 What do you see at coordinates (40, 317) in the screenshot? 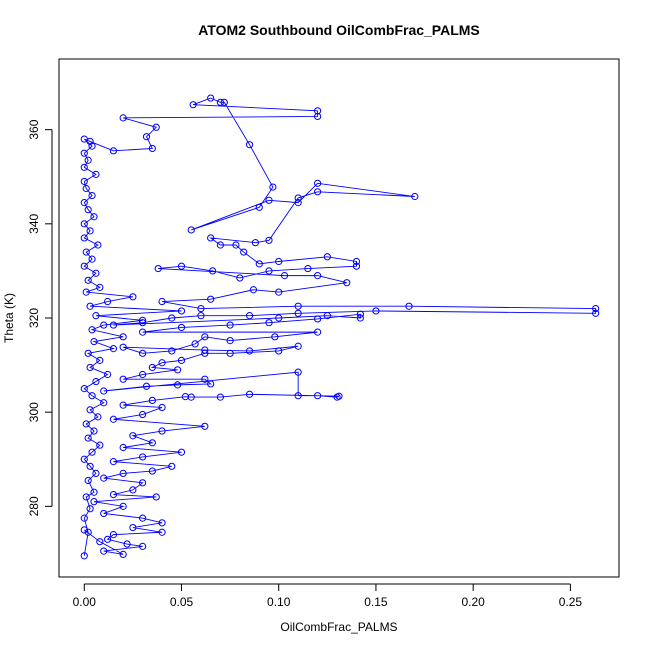
I see `y-axis: 280 300 320 340 360` at bounding box center [40, 317].